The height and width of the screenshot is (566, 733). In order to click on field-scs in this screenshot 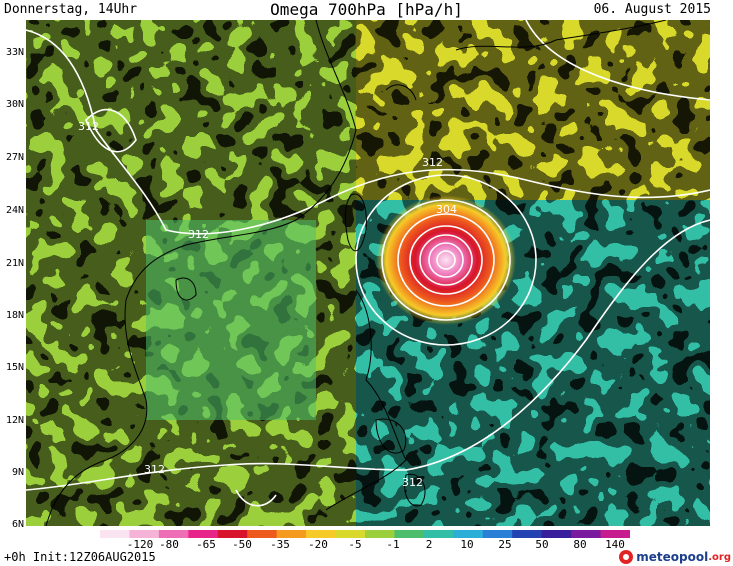, I will do `click(231, 320)`.